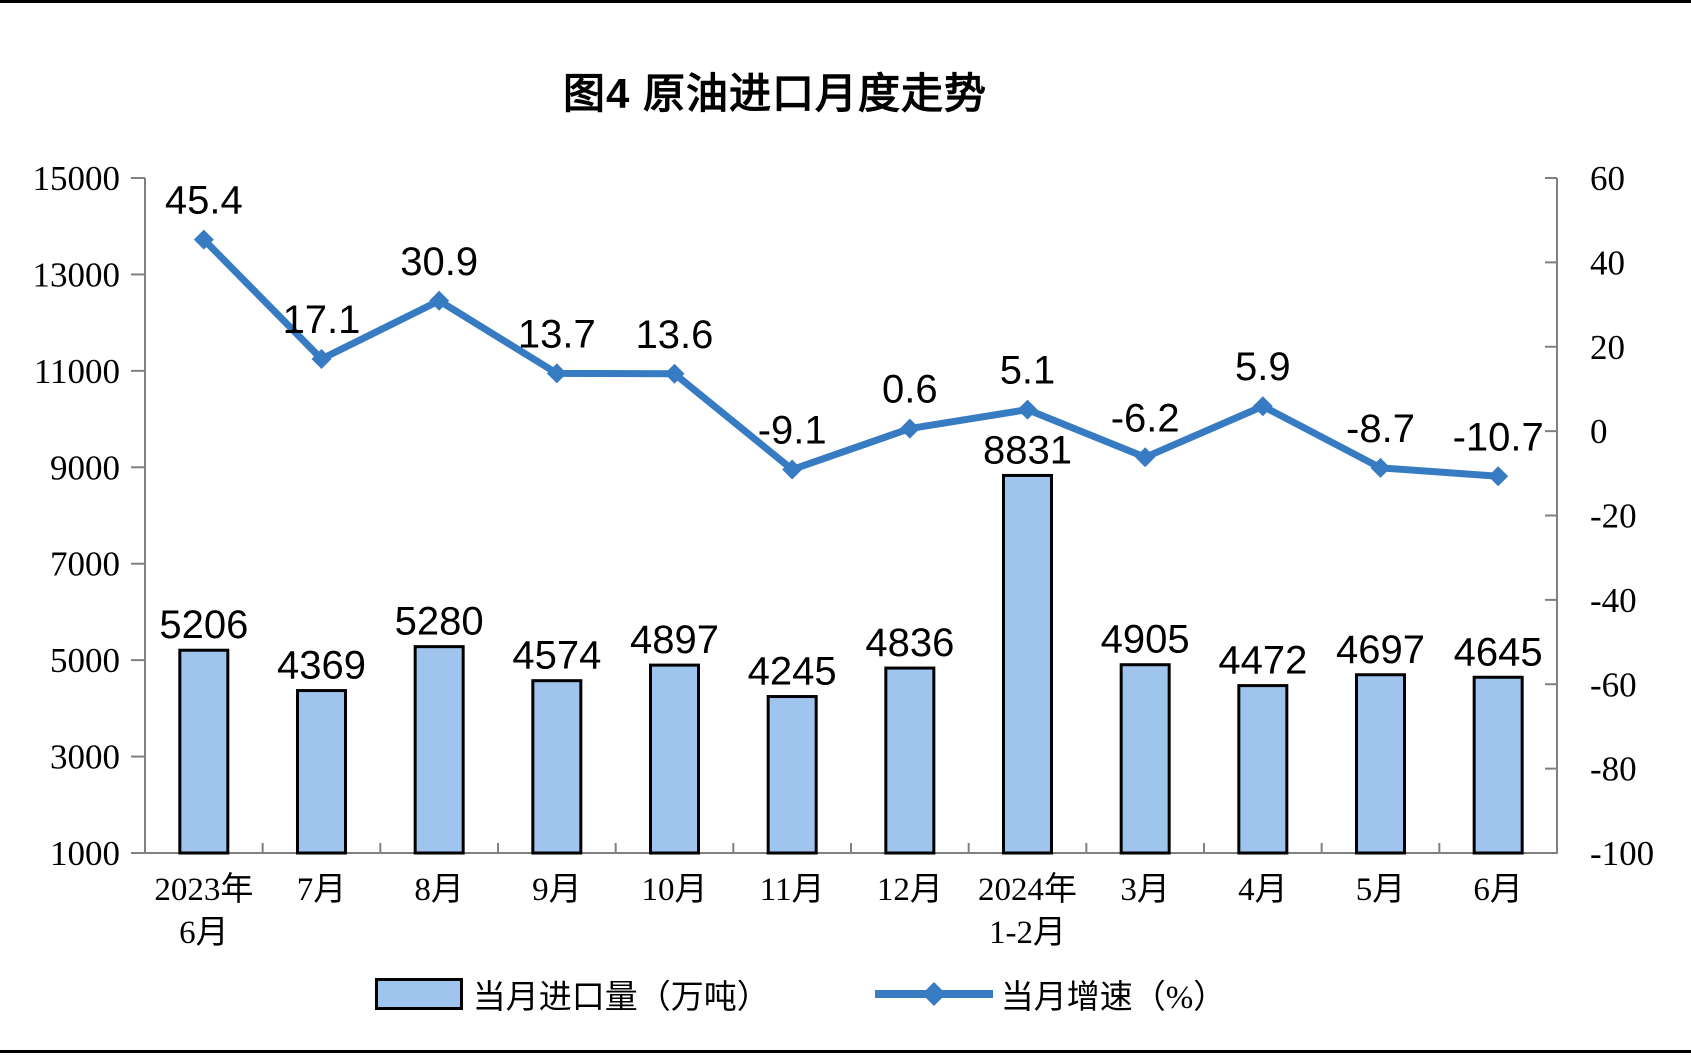  I want to click on right-axis-tick-label: -60, so click(1613, 684).